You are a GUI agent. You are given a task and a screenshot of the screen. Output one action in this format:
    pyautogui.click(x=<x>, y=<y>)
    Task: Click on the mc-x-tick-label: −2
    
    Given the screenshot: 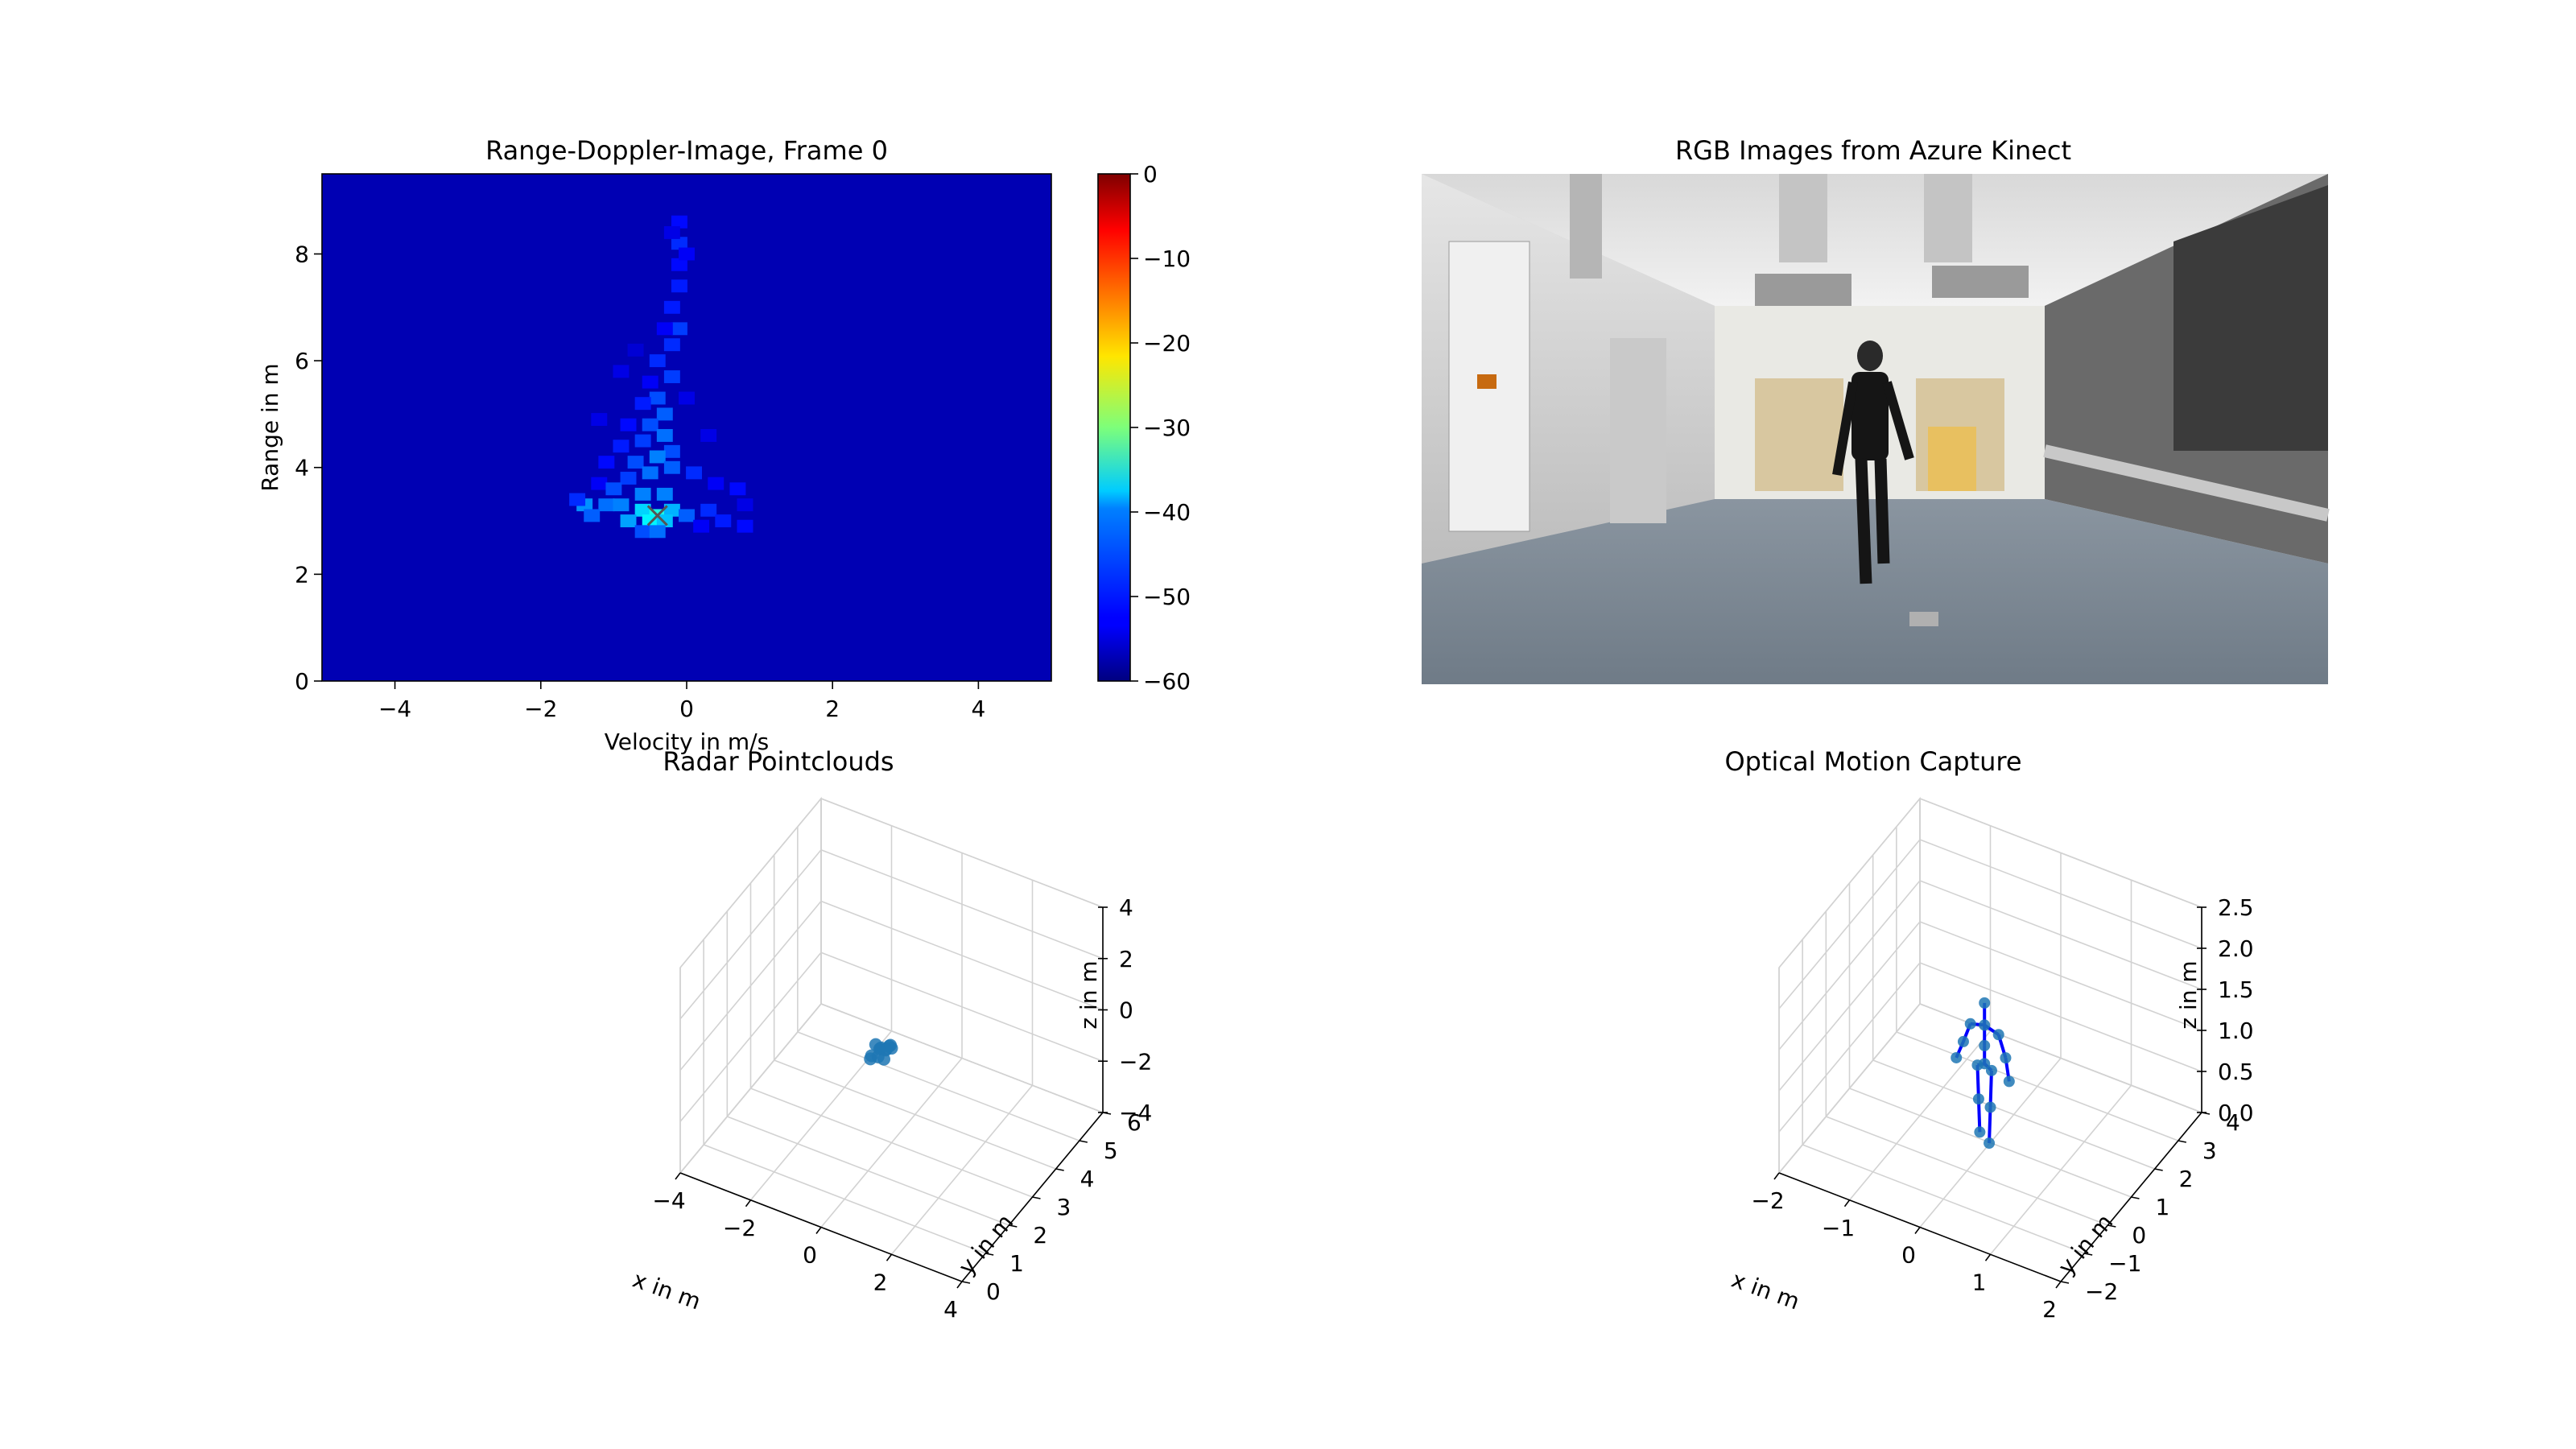 What is the action you would take?
    pyautogui.click(x=1768, y=1200)
    